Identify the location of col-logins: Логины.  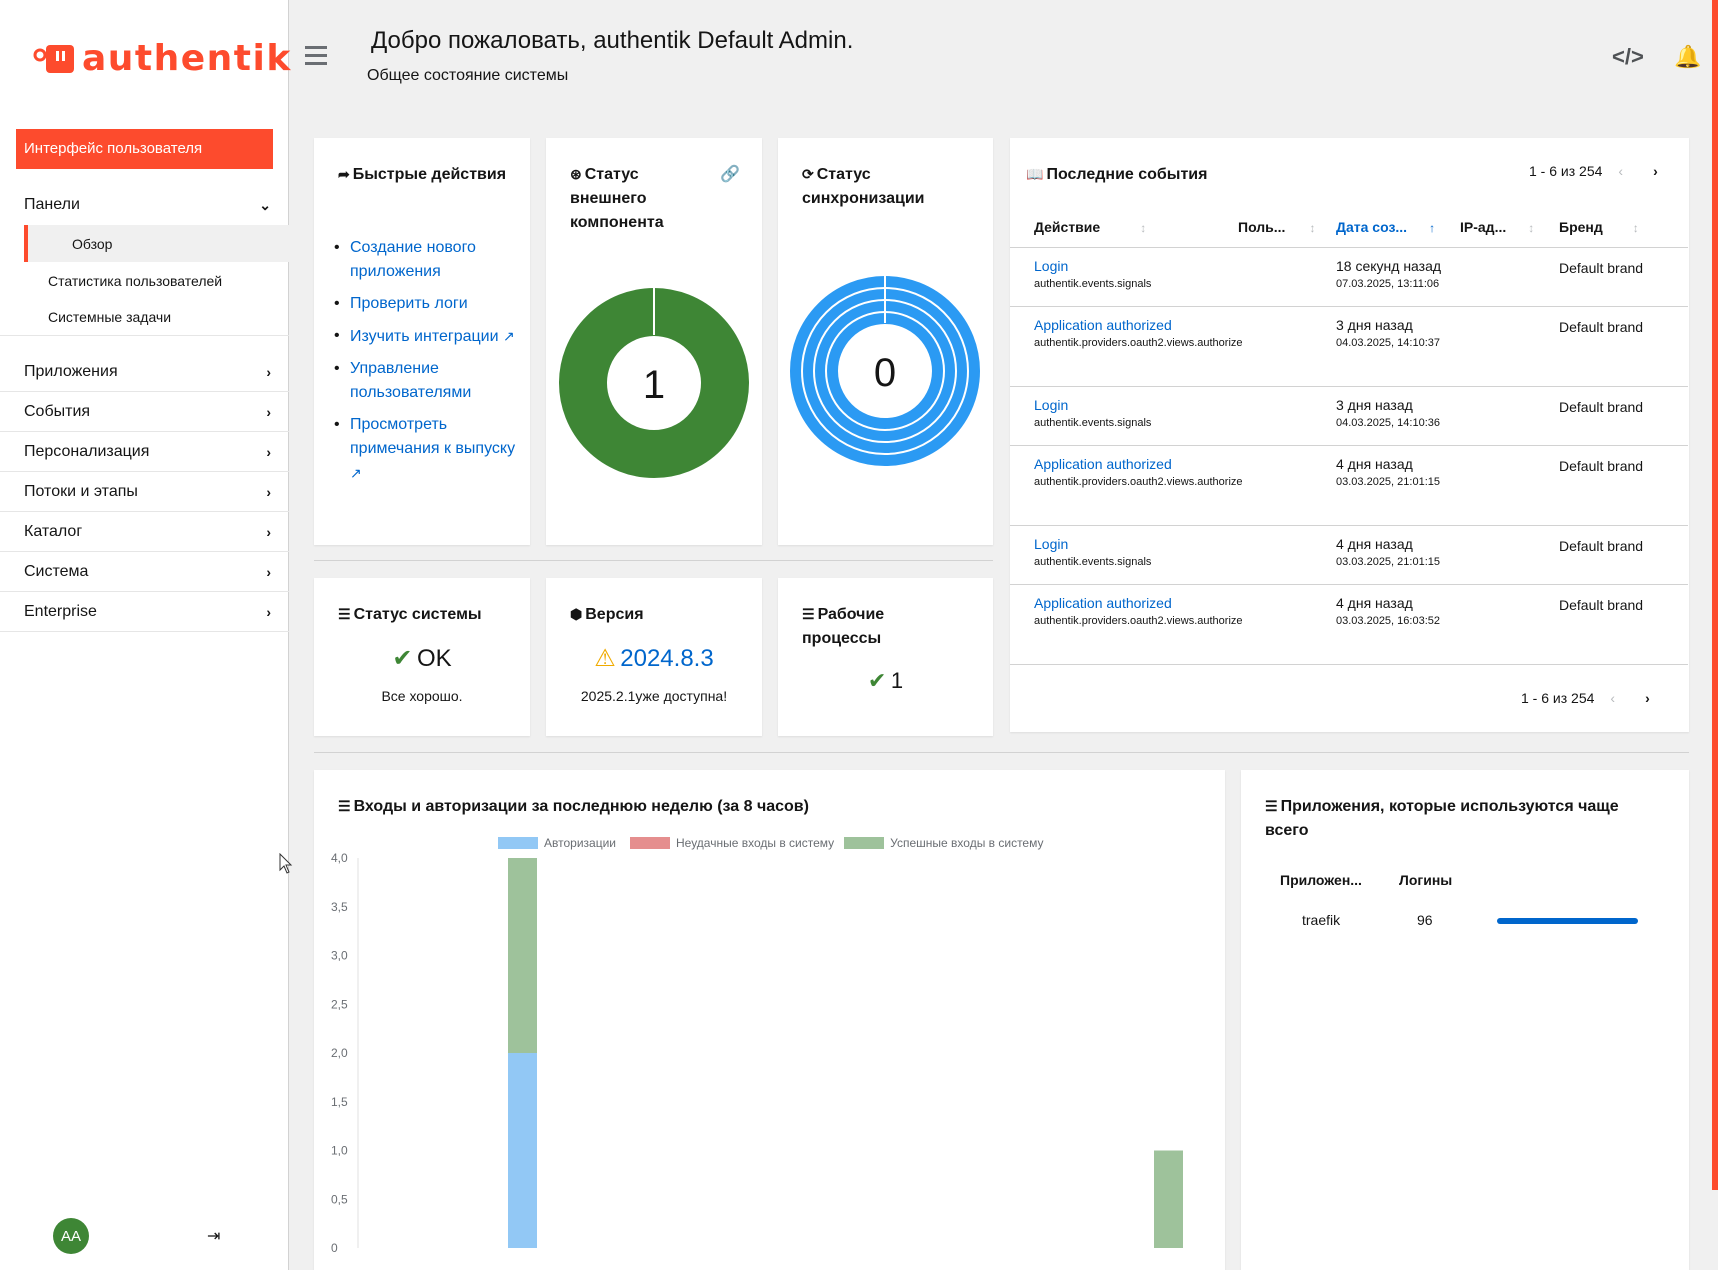
(1426, 880).